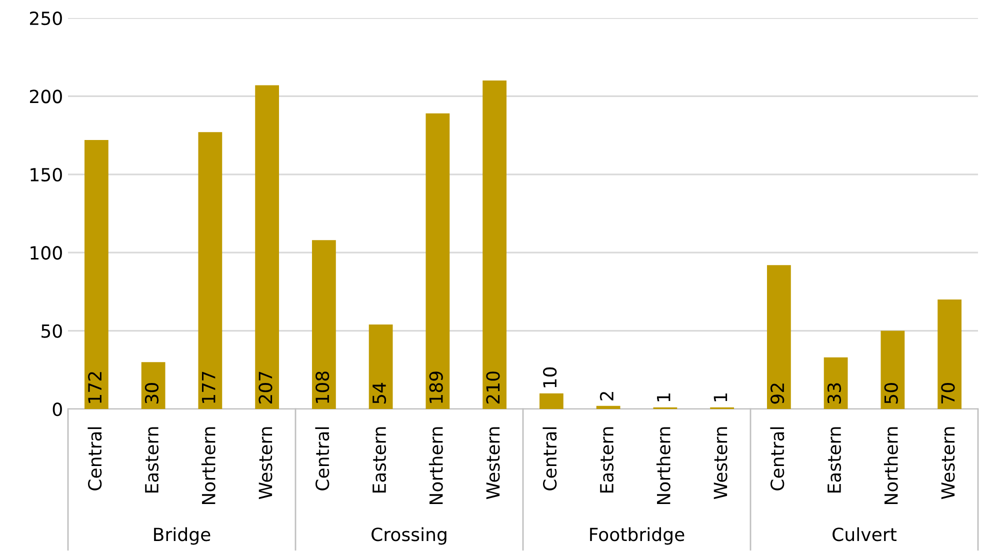 The height and width of the screenshot is (551, 981). I want to click on data-label: 54, so click(379, 393).